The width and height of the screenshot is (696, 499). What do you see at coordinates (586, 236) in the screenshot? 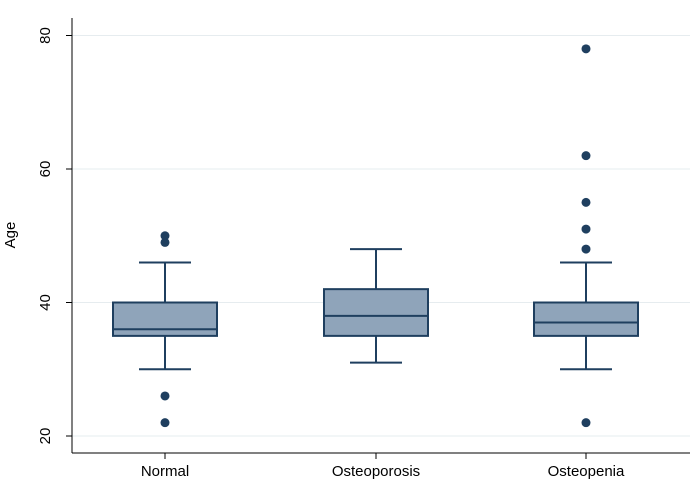
I see `box-group-osteopenia` at bounding box center [586, 236].